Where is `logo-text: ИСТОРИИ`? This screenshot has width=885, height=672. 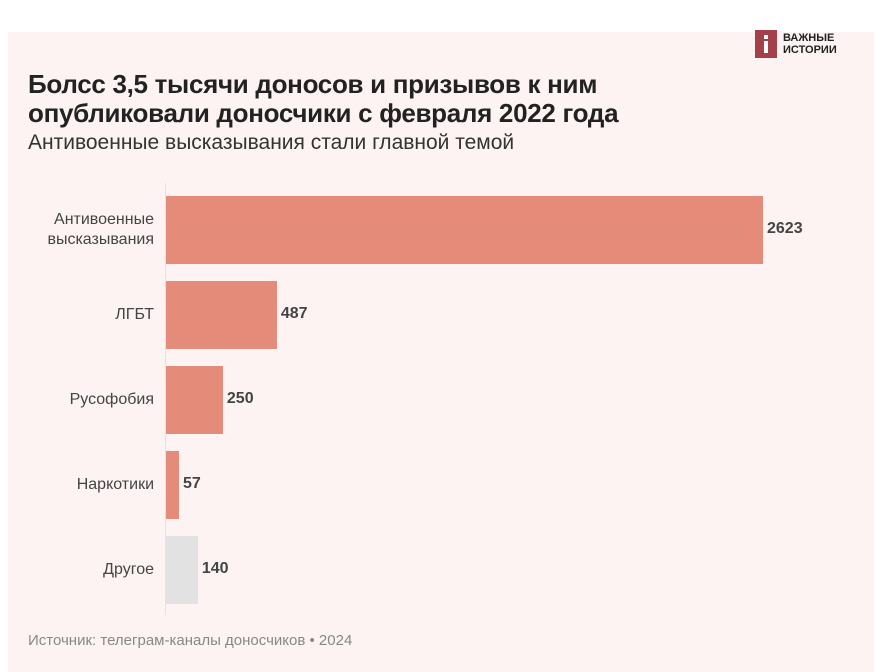 logo-text: ИСТОРИИ is located at coordinates (810, 50).